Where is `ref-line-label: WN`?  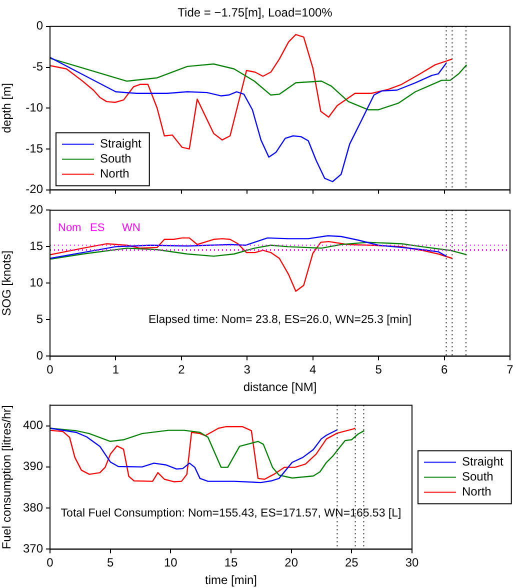 ref-line-label: WN is located at coordinates (131, 228).